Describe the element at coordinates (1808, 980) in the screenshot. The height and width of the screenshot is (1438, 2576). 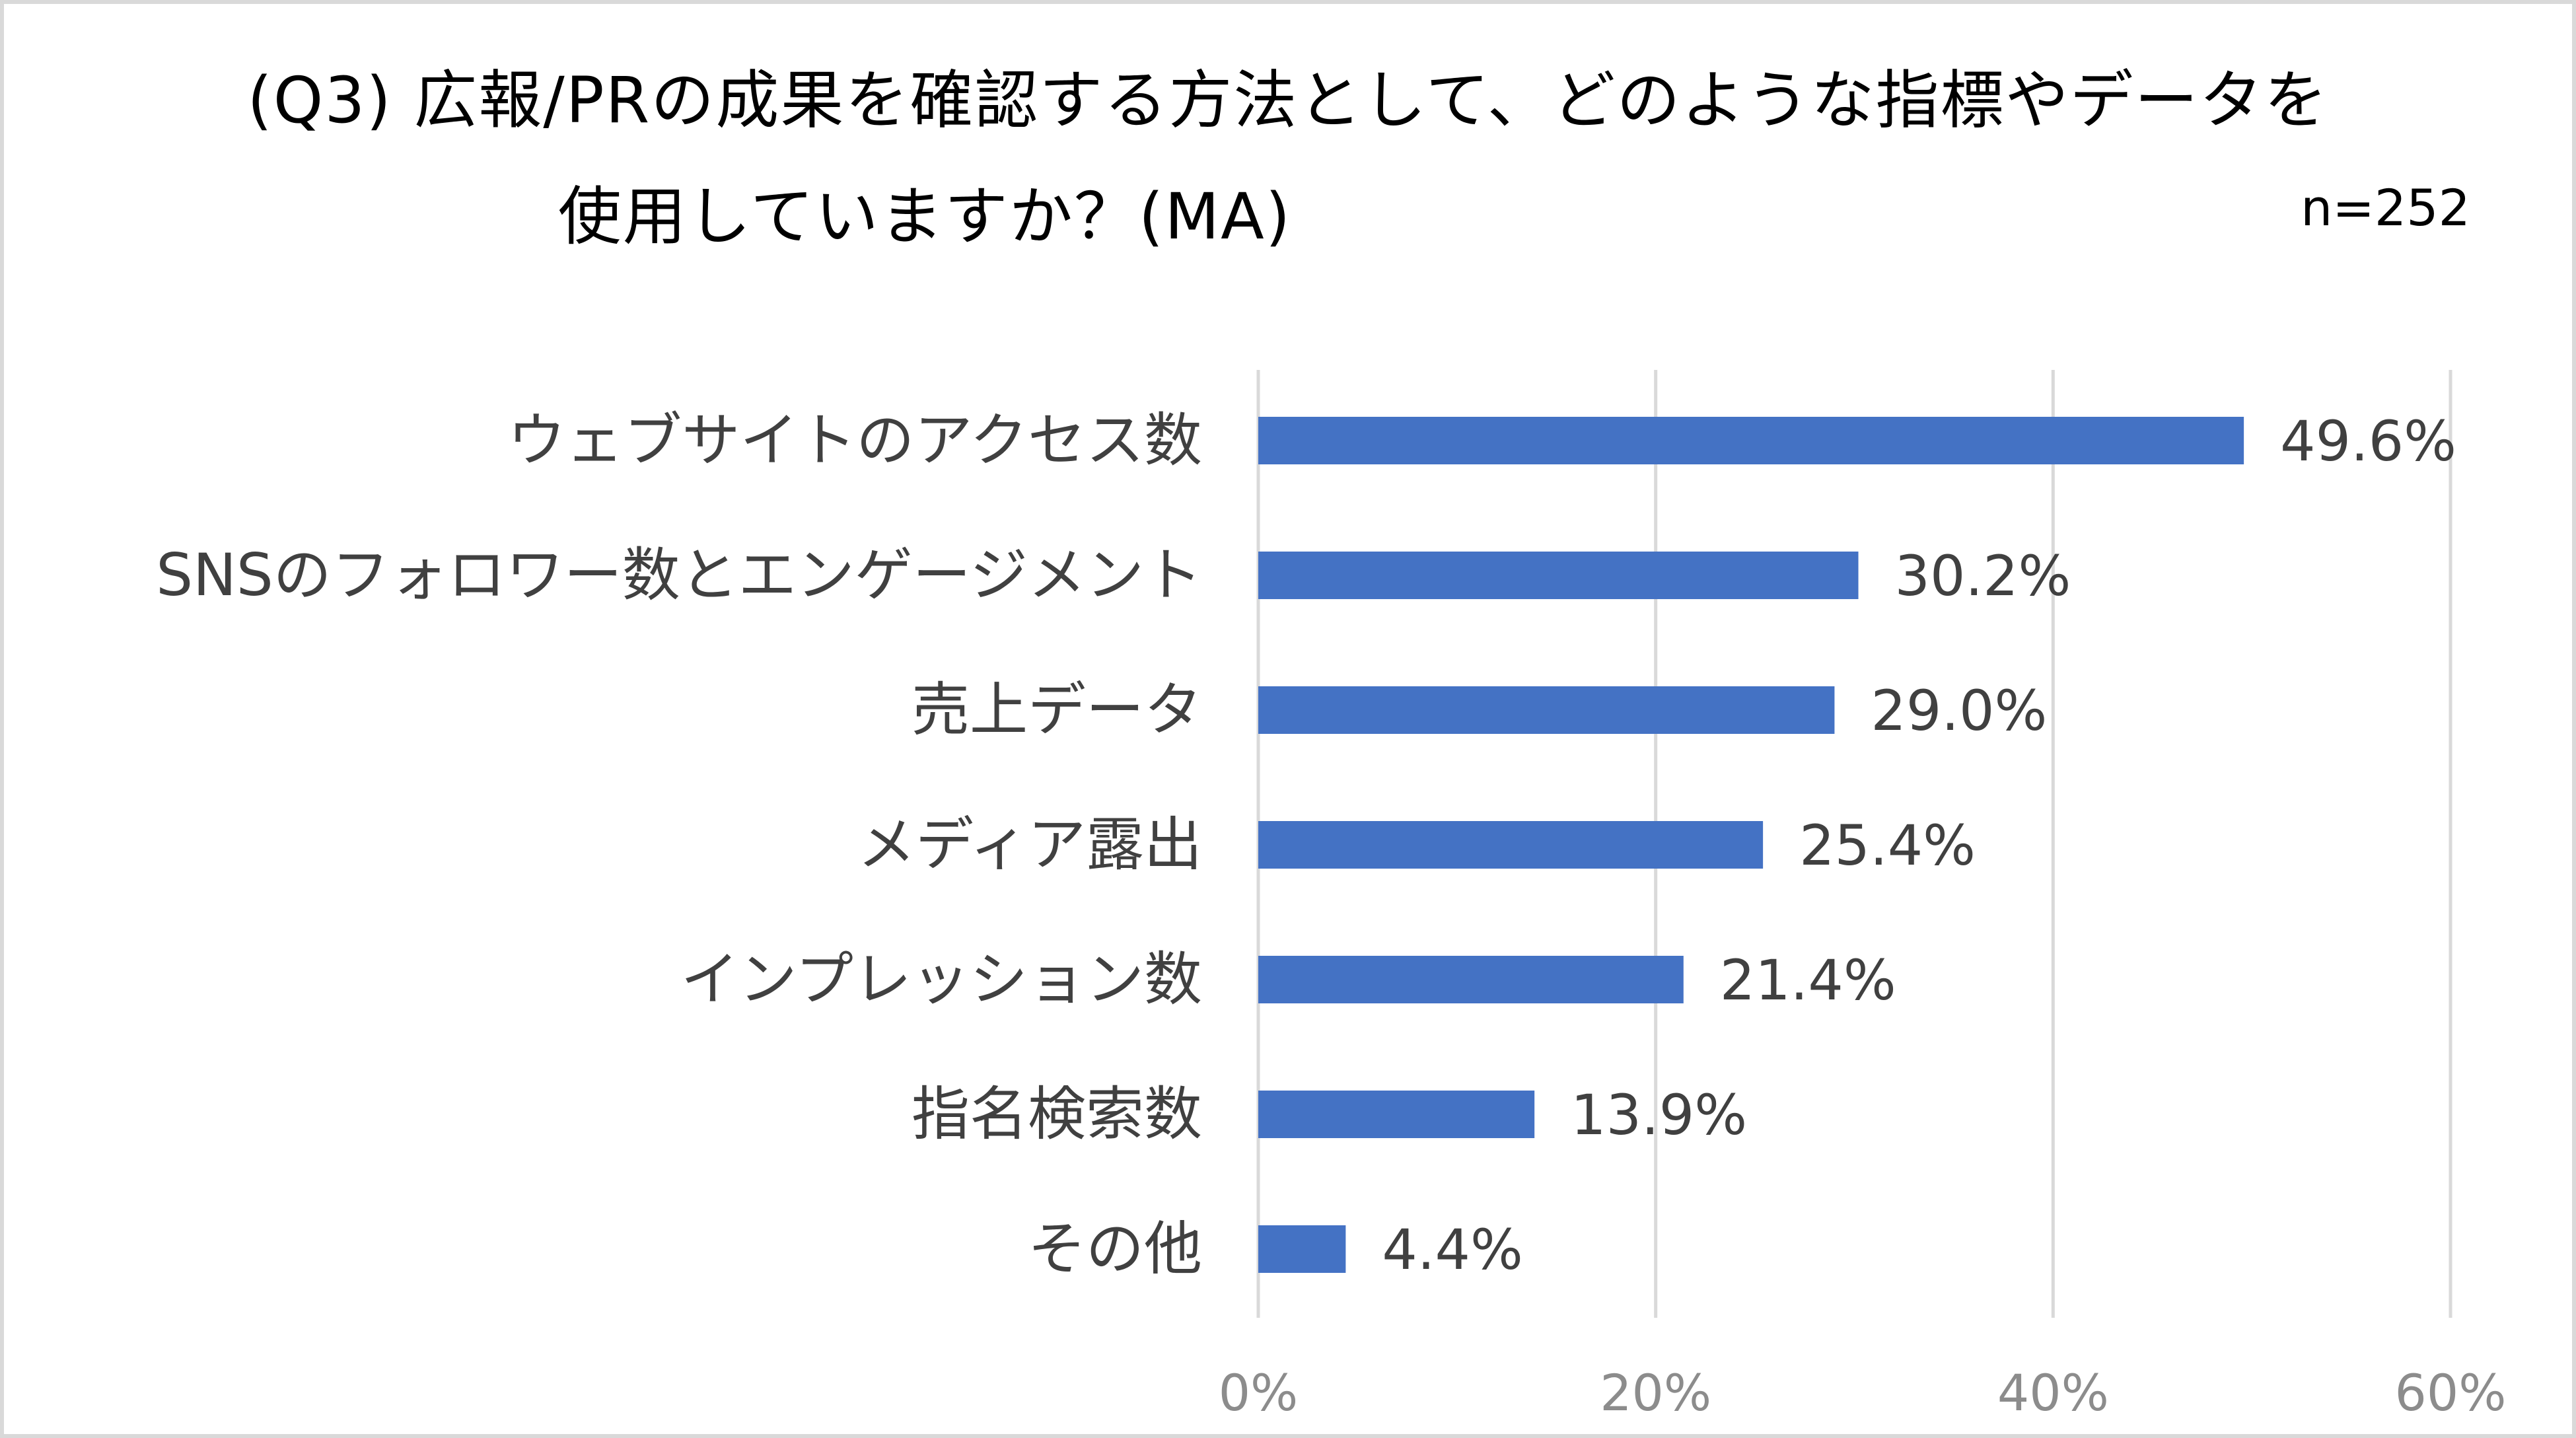
I see `value-label: 21.4%` at that location.